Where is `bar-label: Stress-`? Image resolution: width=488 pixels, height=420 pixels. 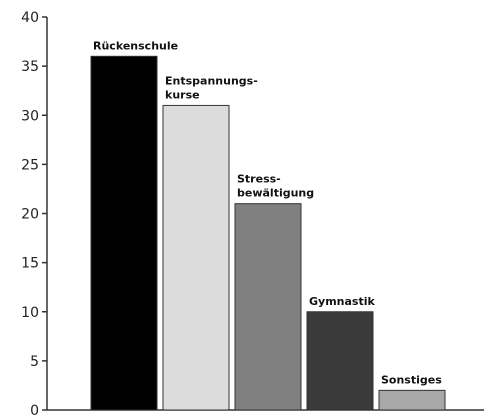 bar-label: Stress- is located at coordinates (259, 179).